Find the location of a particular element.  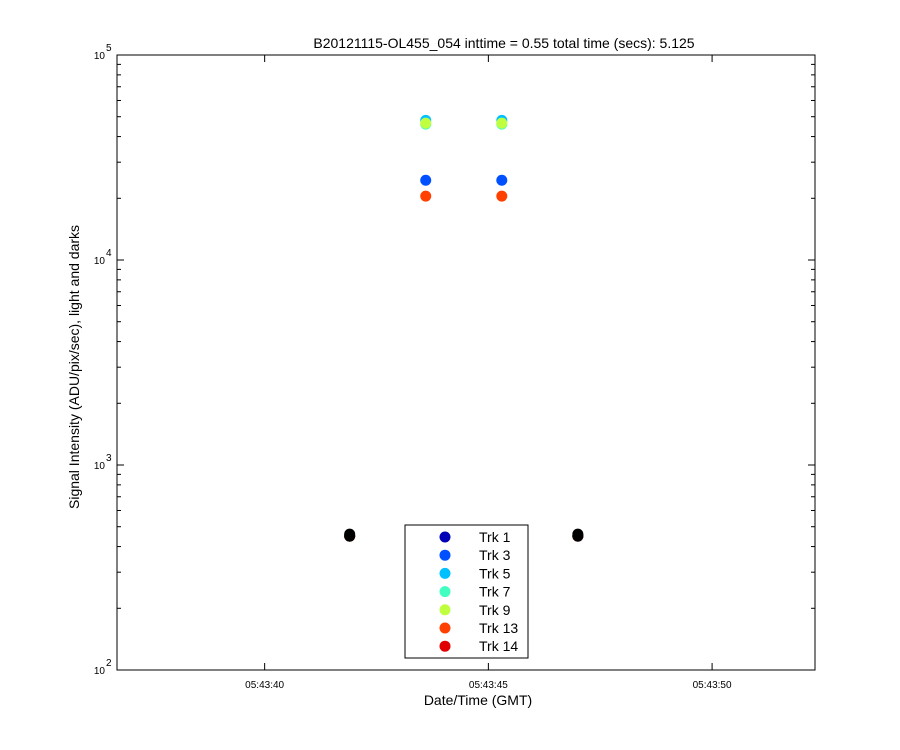

y-tick-label-exponent: 4 is located at coordinates (109, 253).